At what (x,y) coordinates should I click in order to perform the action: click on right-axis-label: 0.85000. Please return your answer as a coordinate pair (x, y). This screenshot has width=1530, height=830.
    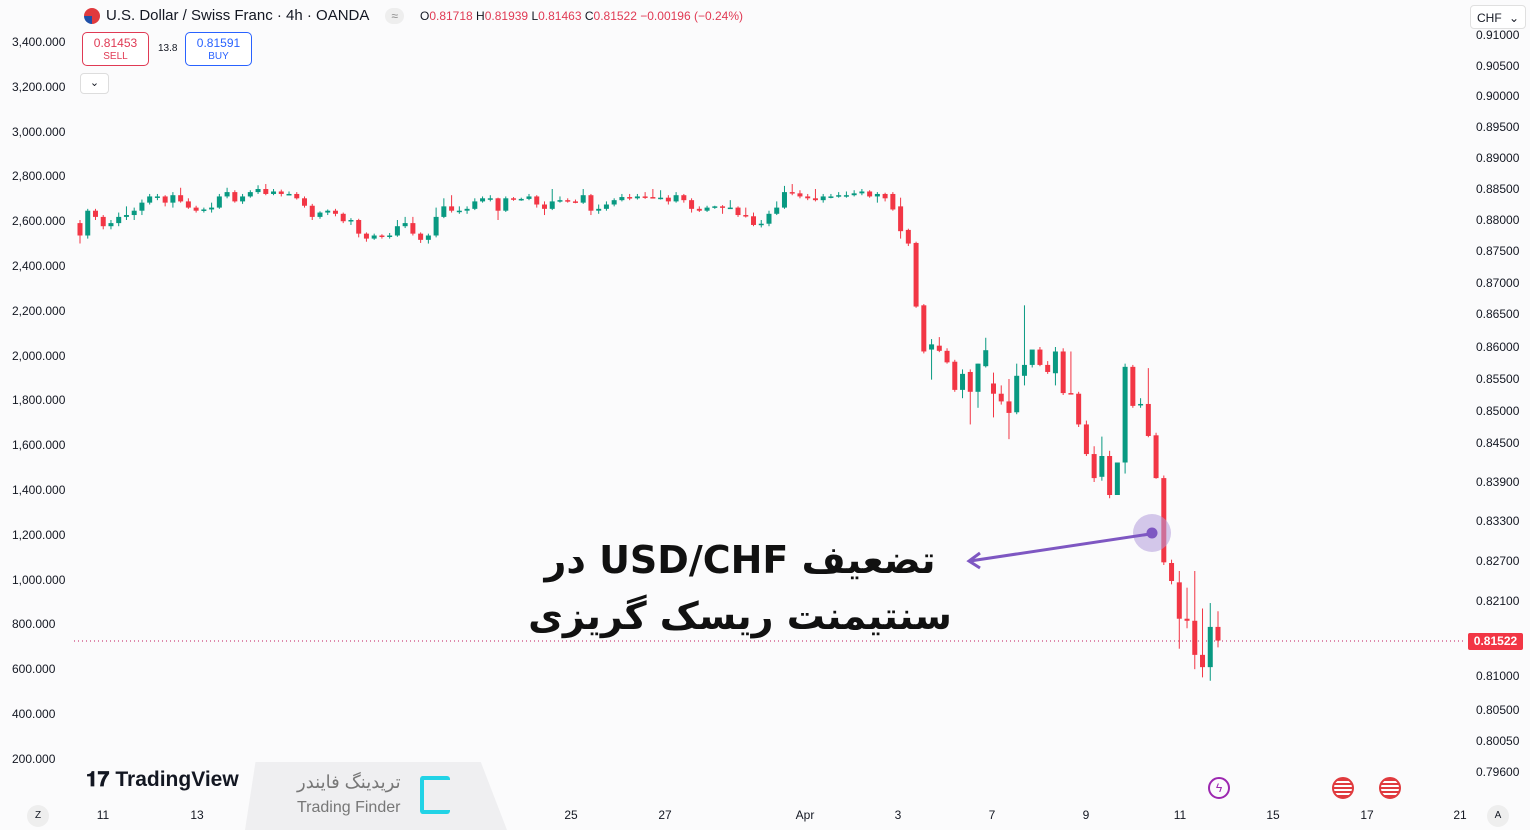
    Looking at the image, I should click on (1498, 411).